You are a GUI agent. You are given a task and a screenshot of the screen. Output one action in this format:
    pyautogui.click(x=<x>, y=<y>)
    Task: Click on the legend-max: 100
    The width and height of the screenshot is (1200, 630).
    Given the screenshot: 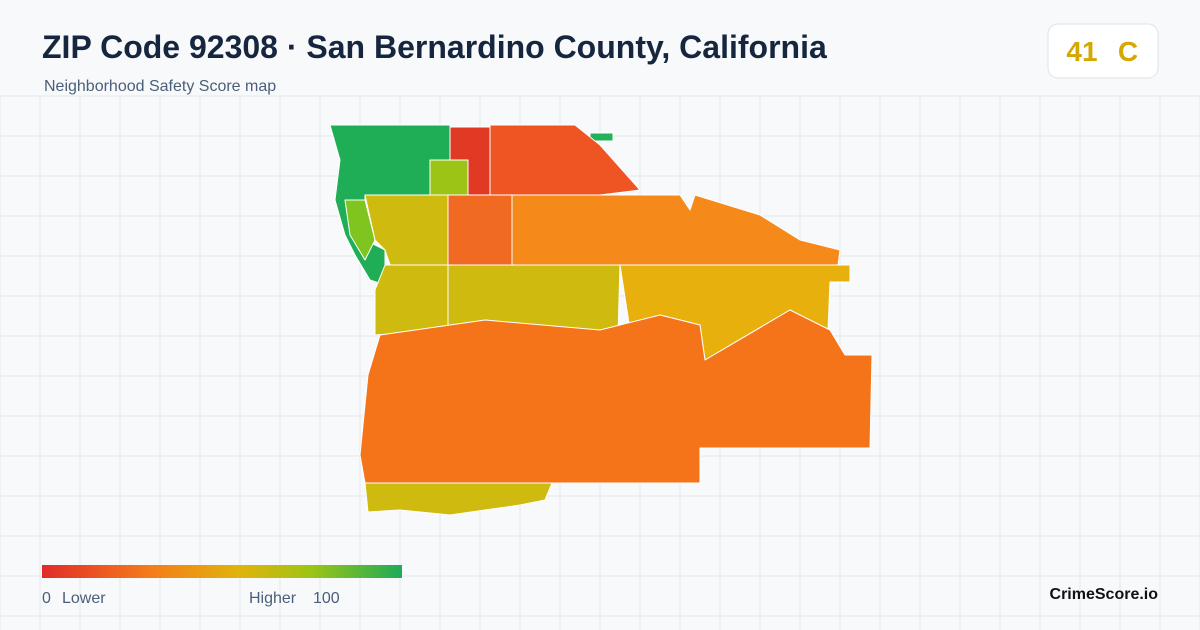 What is the action you would take?
    pyautogui.click(x=326, y=598)
    